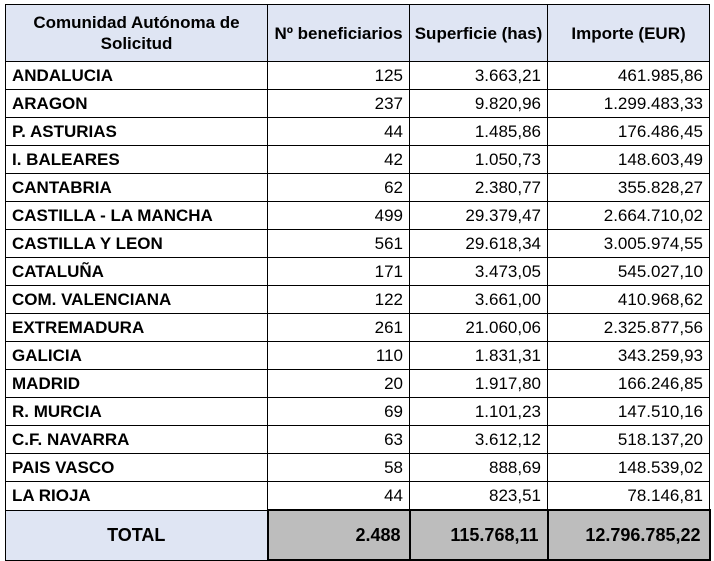 The image size is (714, 561). I want to click on total-row: TOTAL 2.488 115.768,11 12.796.785,22, so click(358, 535).